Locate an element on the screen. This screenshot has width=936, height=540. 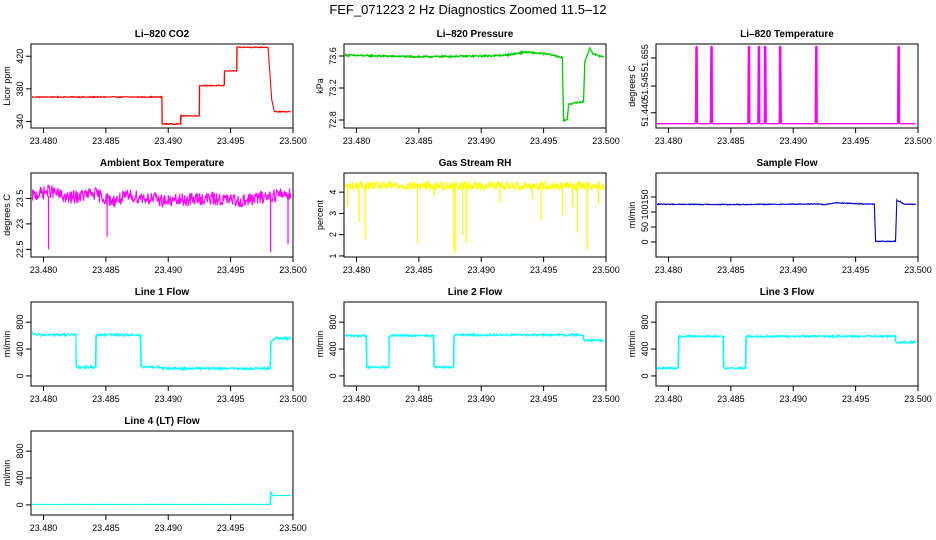
panel-title: Line 3 Flow is located at coordinates (787, 292).